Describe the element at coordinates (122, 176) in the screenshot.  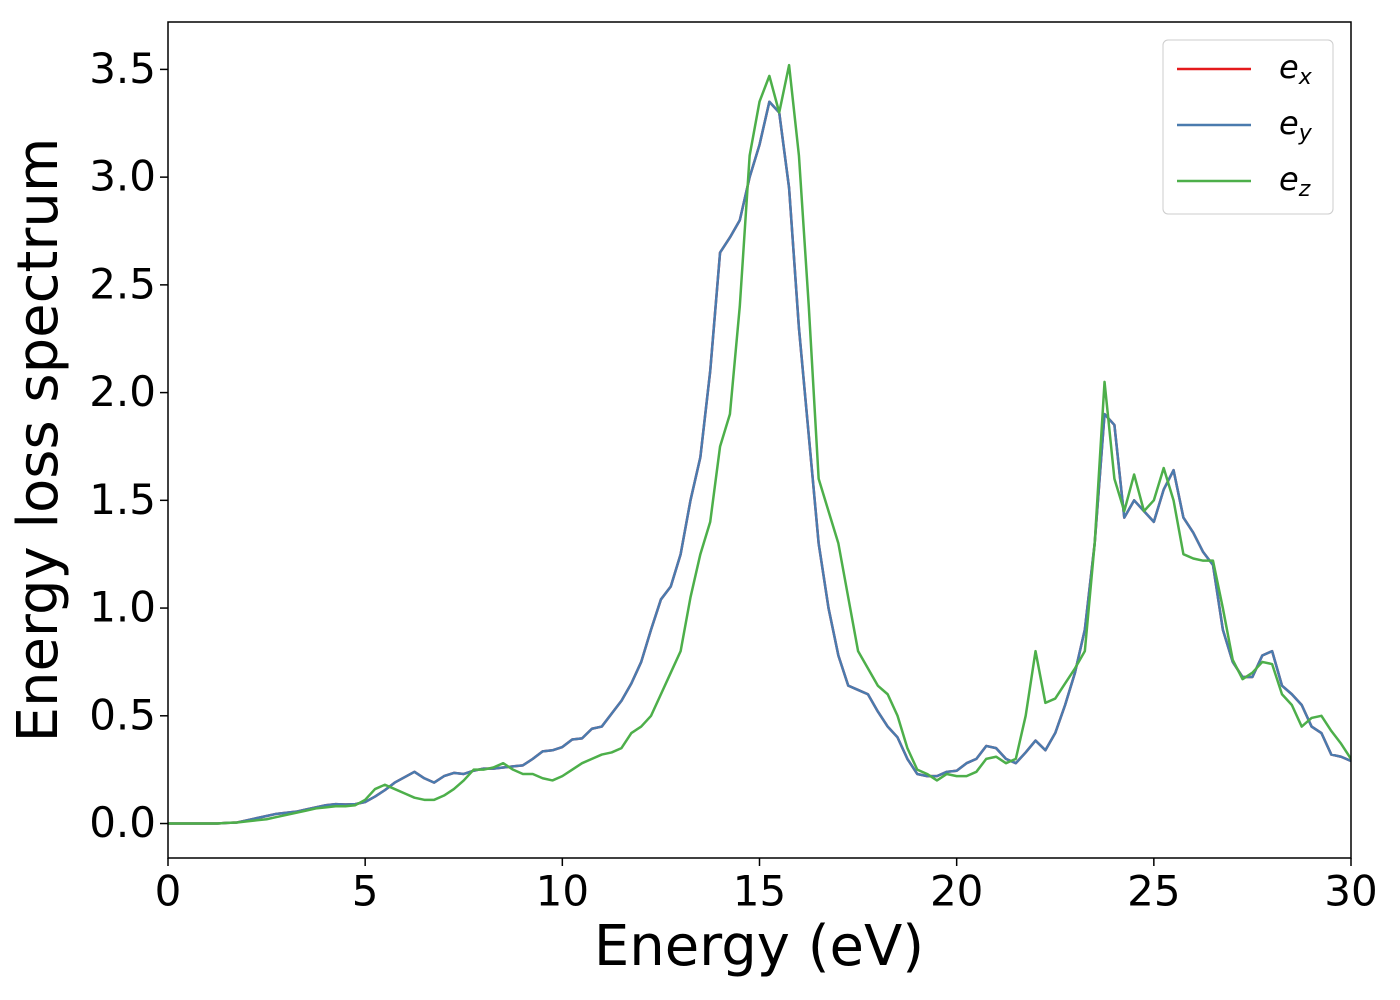
I see `y-tick-label: 3.0` at that location.